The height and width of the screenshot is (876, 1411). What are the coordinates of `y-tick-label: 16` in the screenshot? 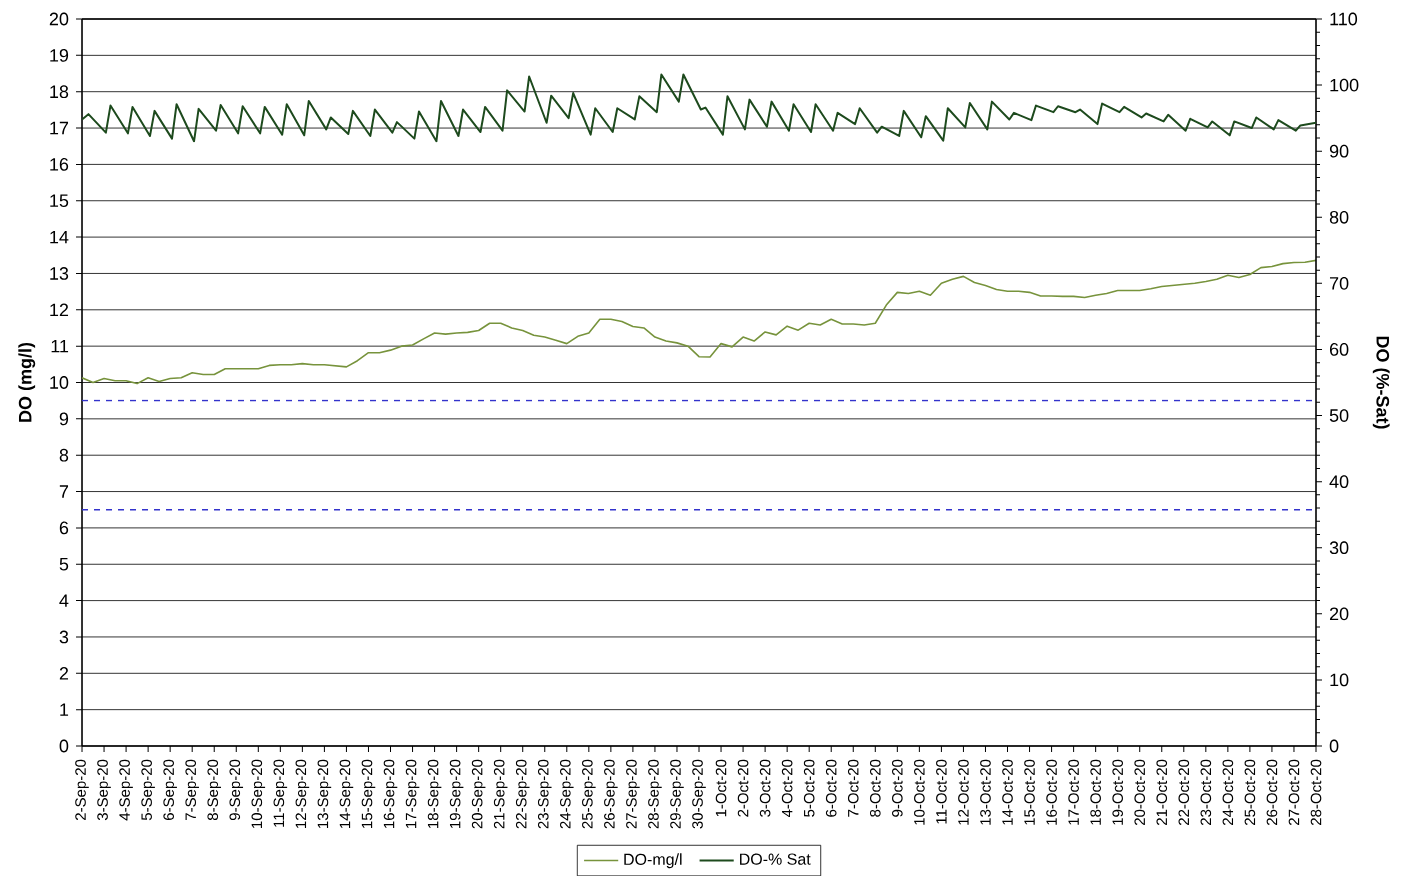 It's located at (59, 164).